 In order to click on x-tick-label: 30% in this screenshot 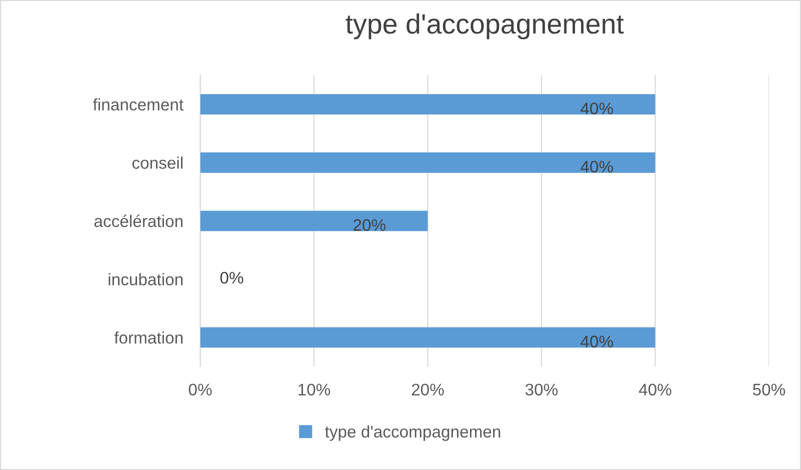, I will do `click(541, 390)`.